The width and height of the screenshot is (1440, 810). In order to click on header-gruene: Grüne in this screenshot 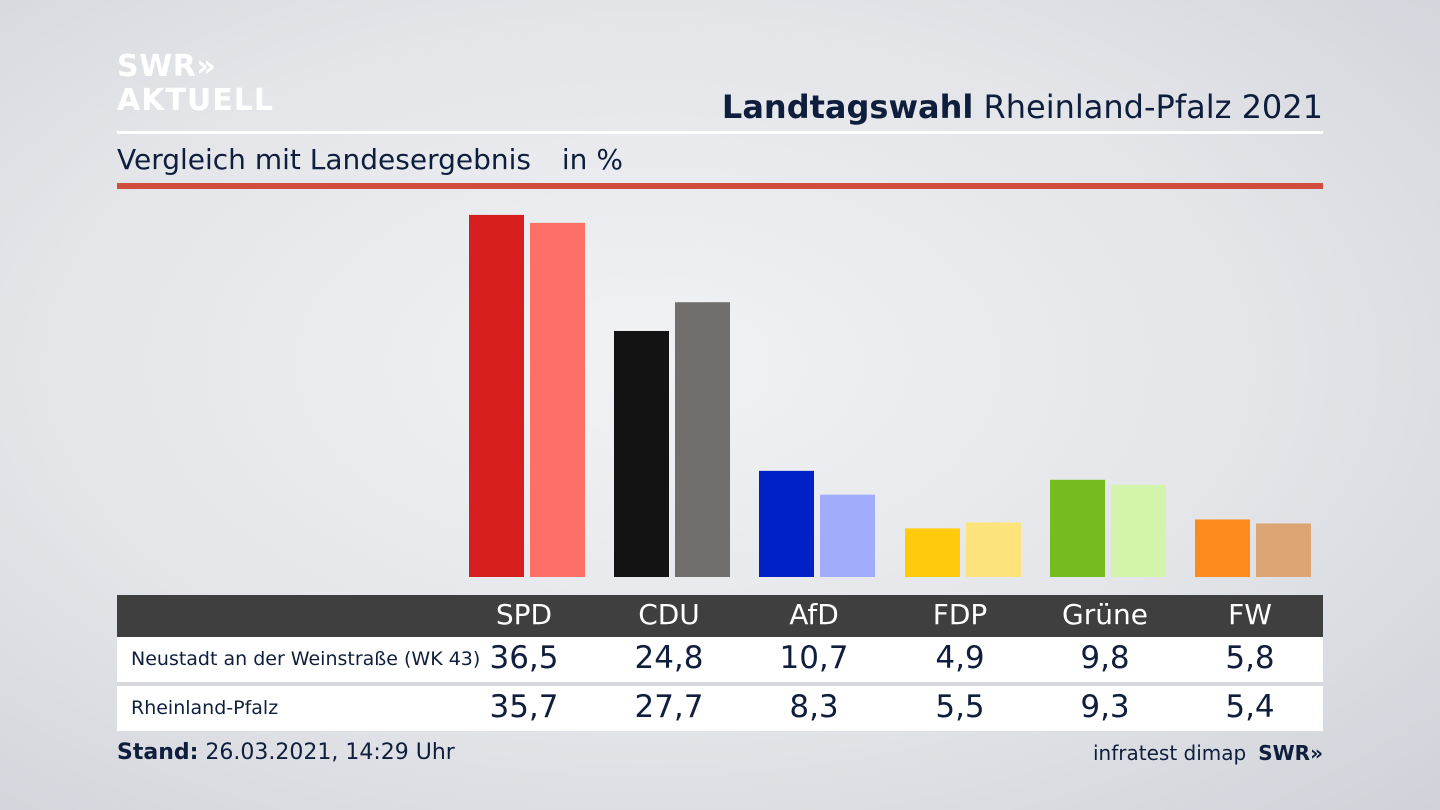, I will do `click(1105, 614)`.